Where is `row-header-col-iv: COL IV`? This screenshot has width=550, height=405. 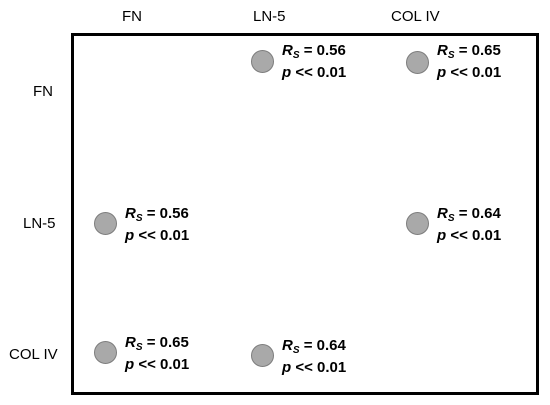
row-header-col-iv: COL IV is located at coordinates (33, 354).